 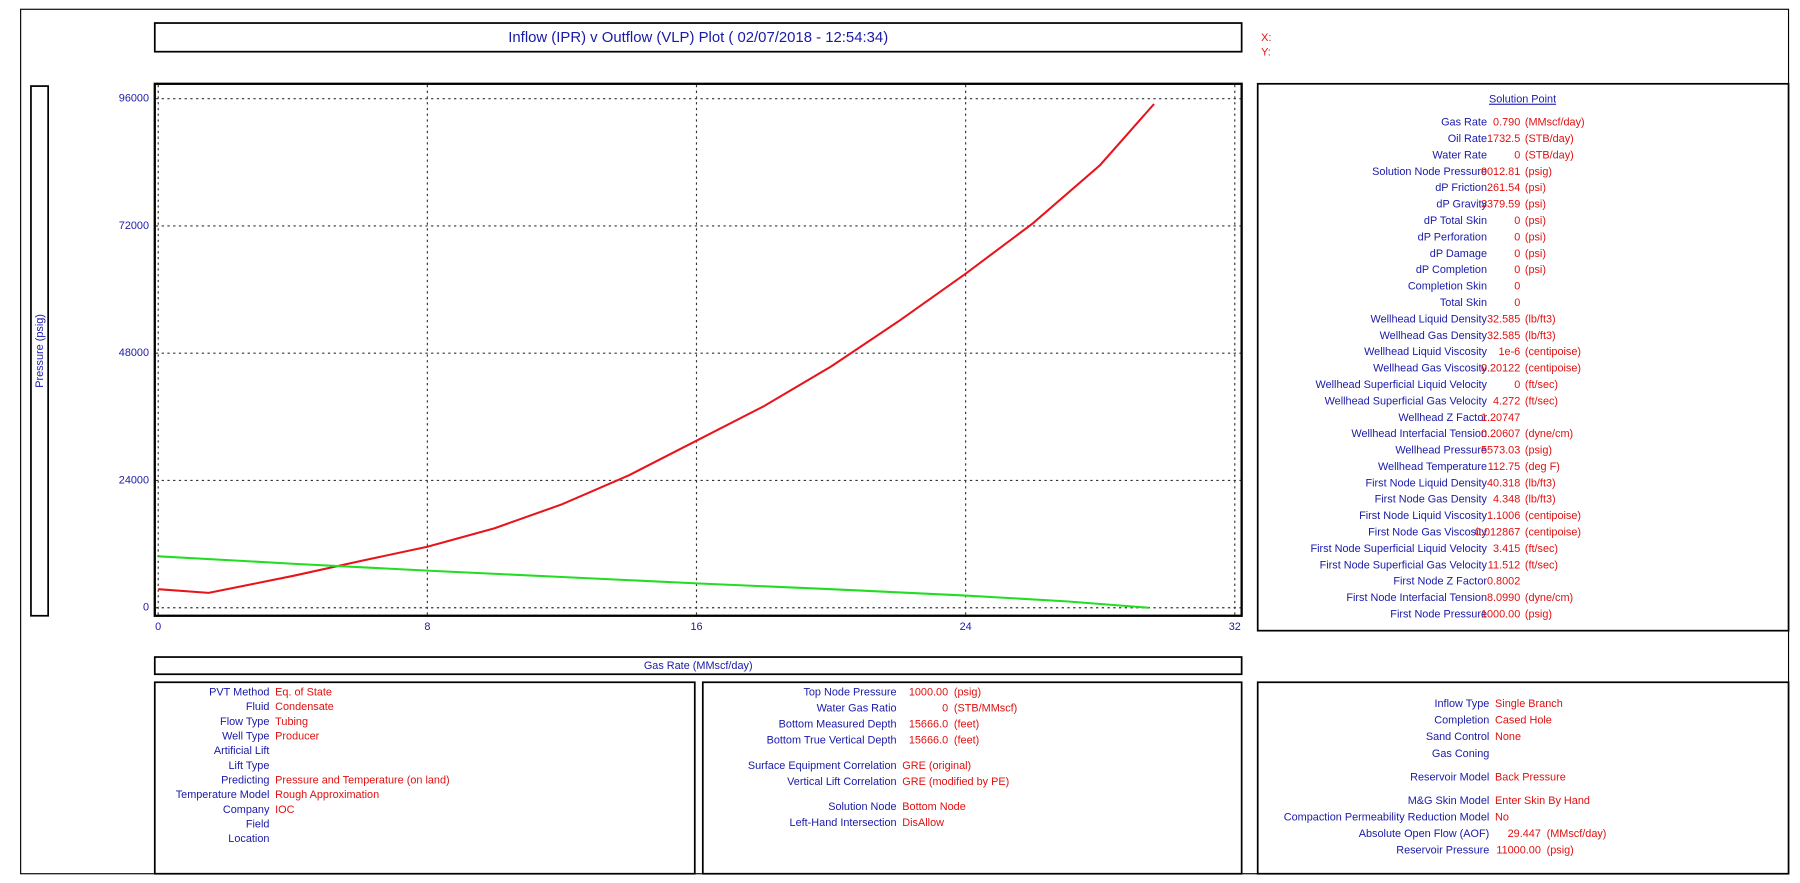 I want to click on panel-value: Tubing, so click(x=291, y=722).